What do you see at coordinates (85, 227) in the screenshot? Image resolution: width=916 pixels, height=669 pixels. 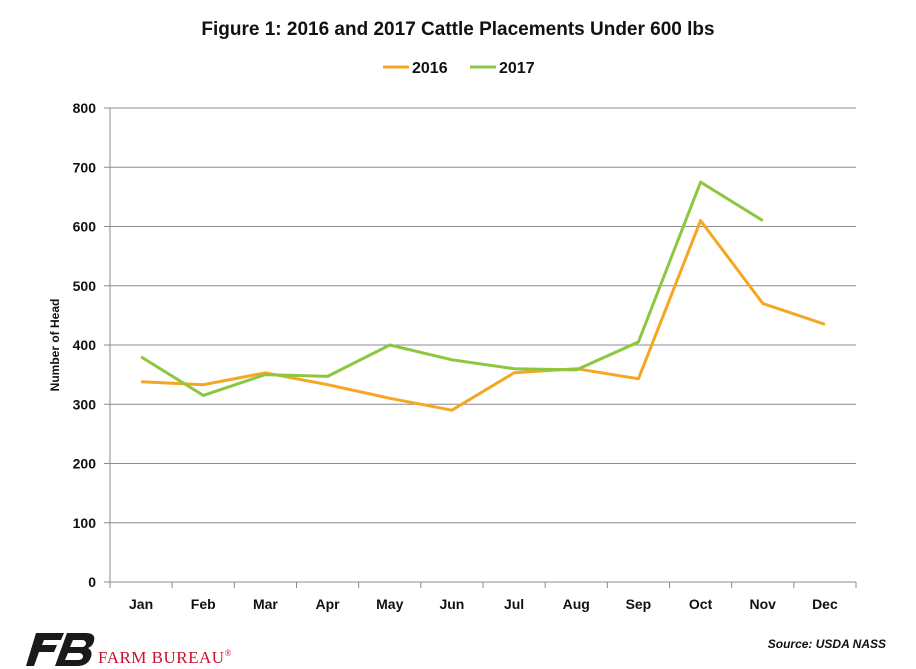 I see `y-tick-label: 600` at bounding box center [85, 227].